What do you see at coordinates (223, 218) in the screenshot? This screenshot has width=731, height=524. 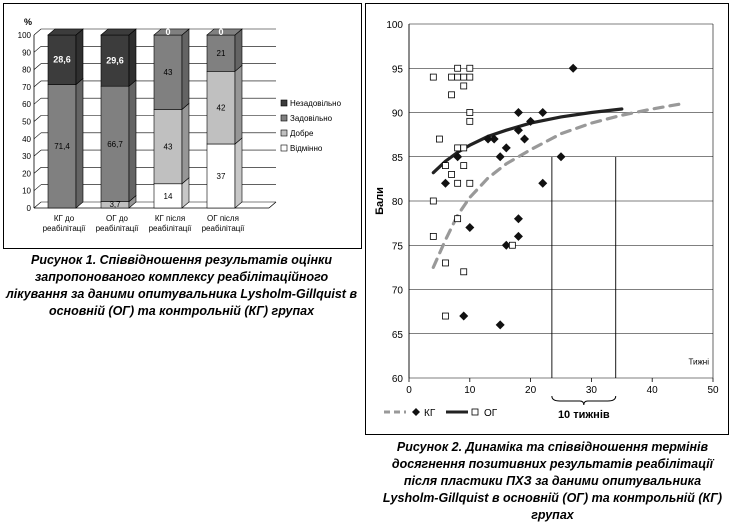 I see `x-tick-label: ОГ після` at bounding box center [223, 218].